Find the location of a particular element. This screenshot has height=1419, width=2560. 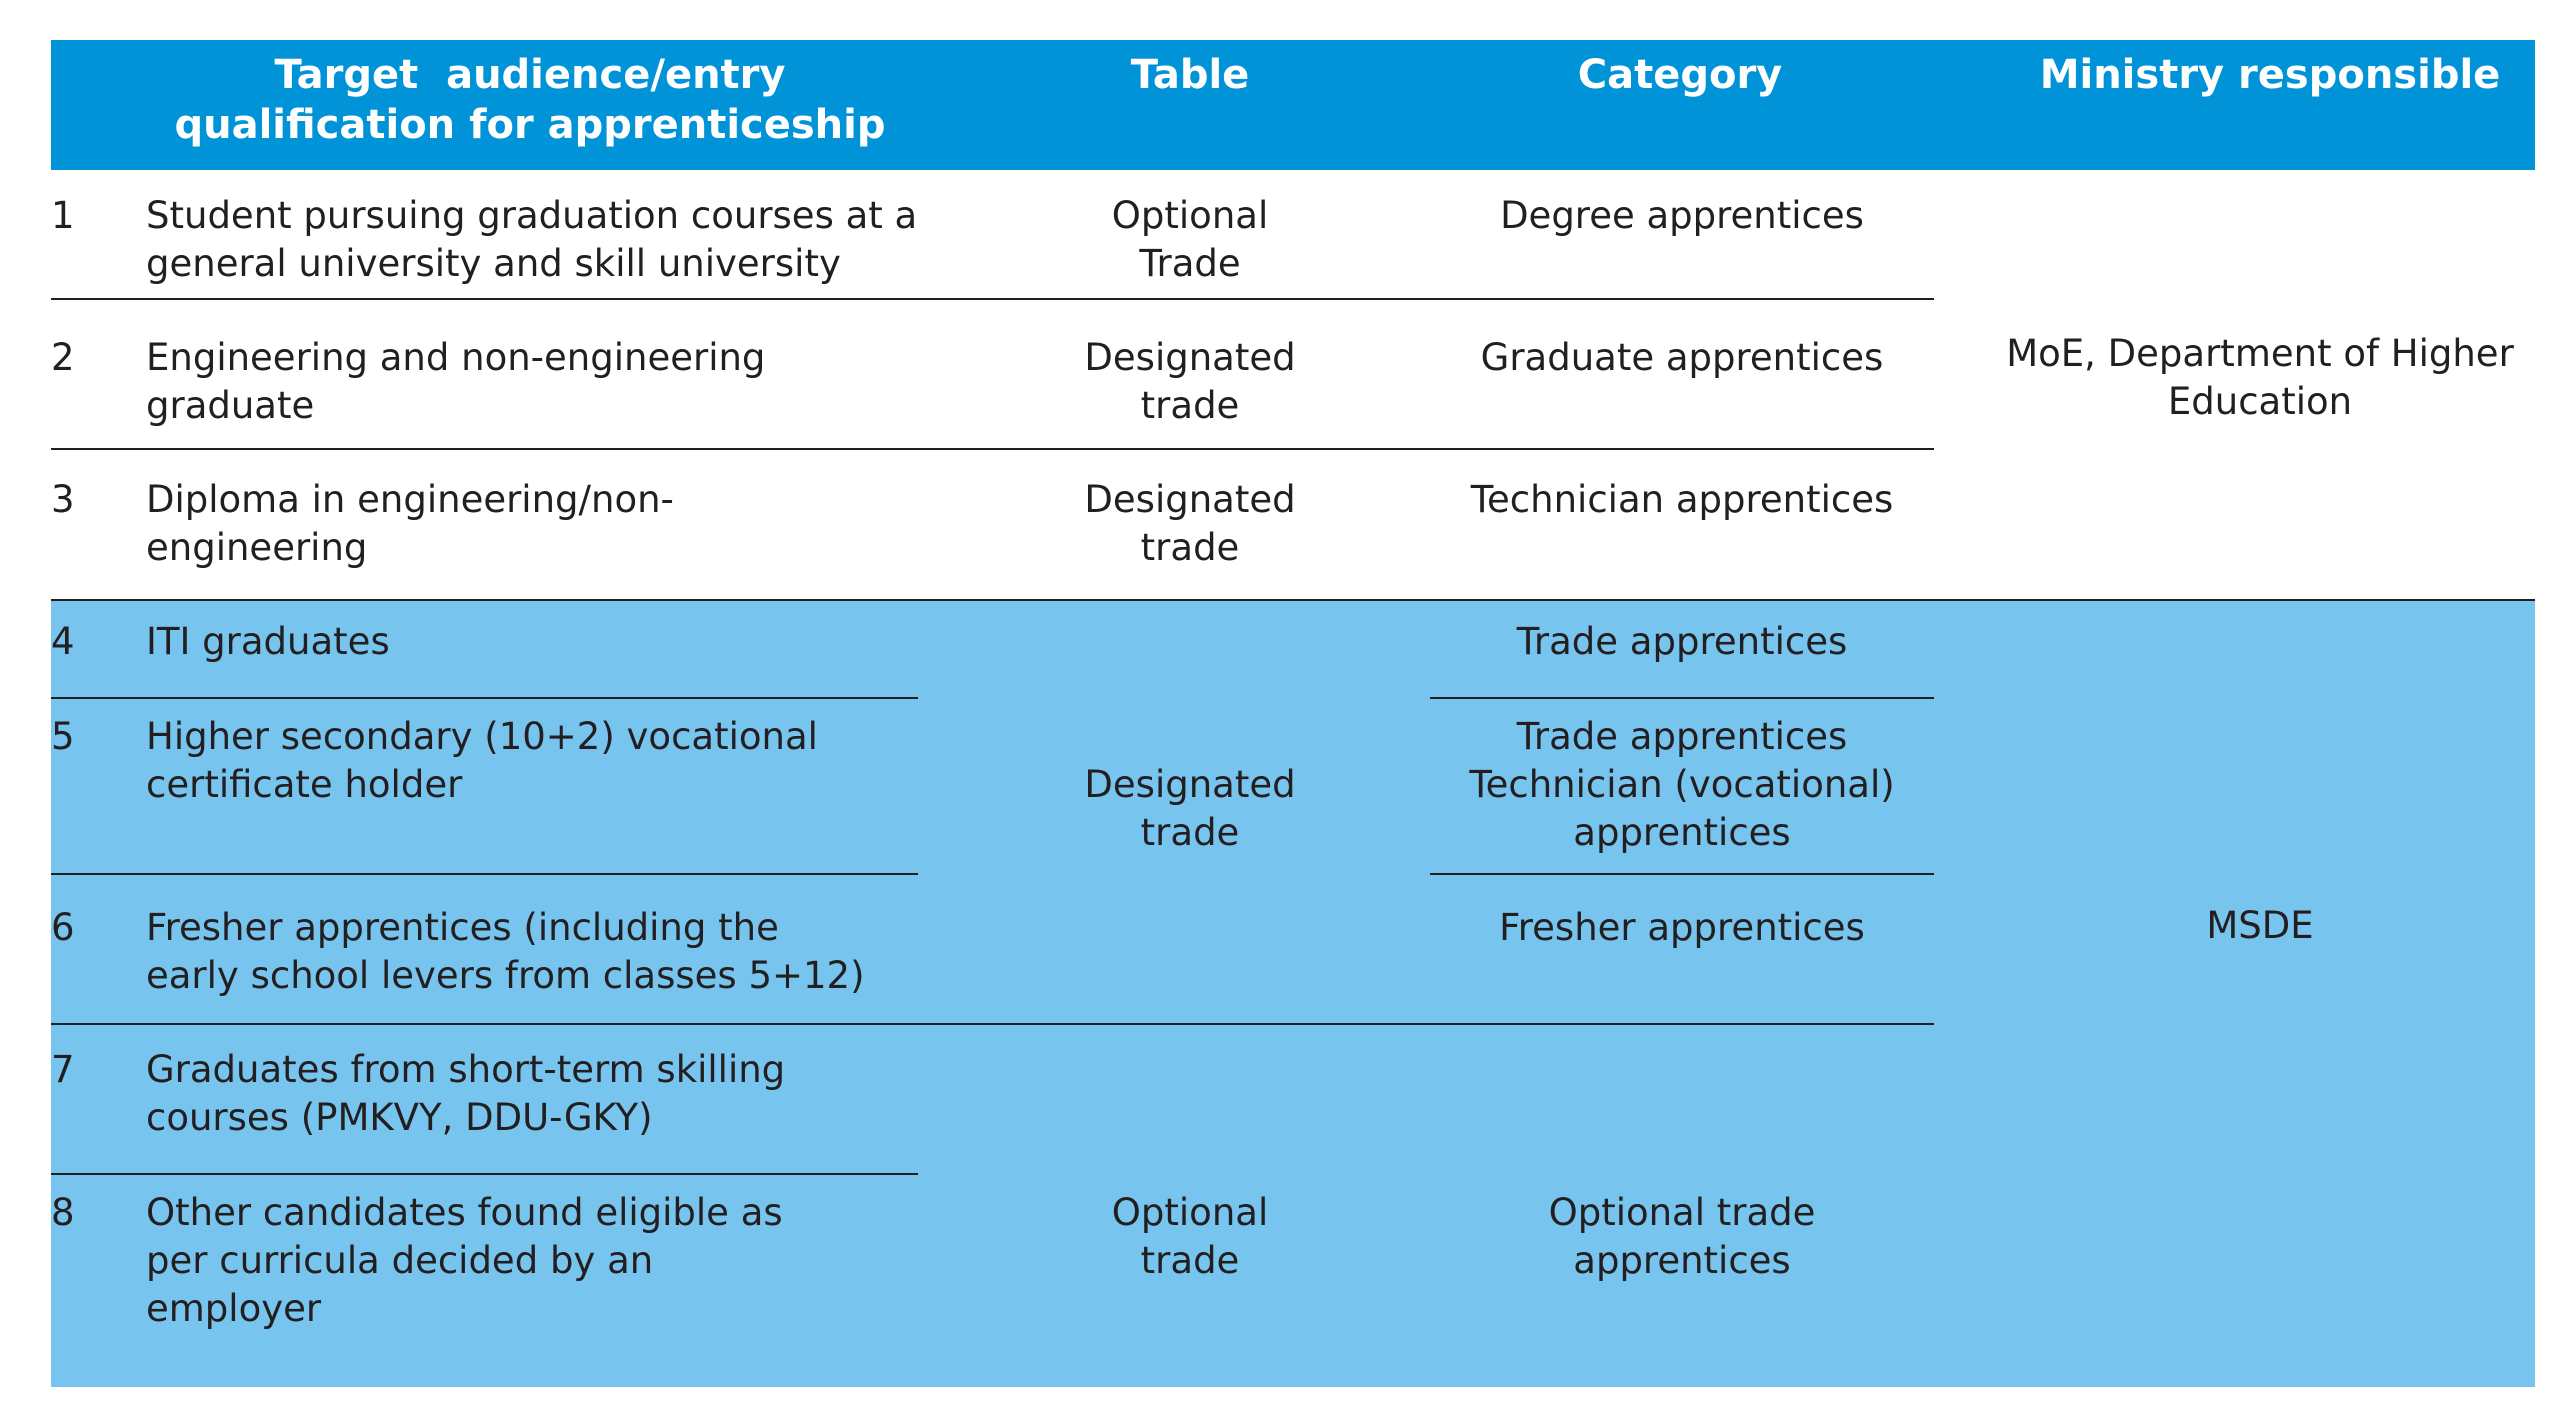

ministry-moe: MoE, Department of Higher Education is located at coordinates (2255, 378).